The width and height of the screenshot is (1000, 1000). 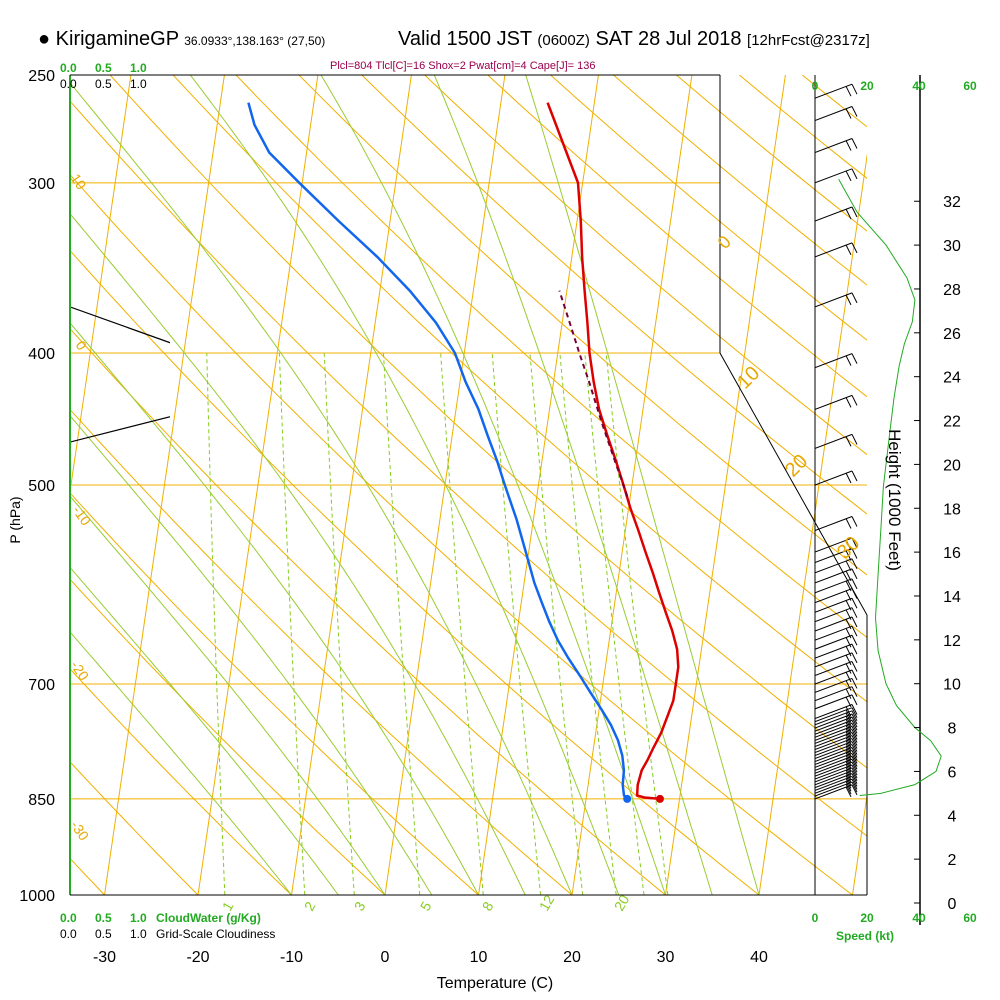 I want to click on height-tick-label: 16, so click(x=952, y=553).